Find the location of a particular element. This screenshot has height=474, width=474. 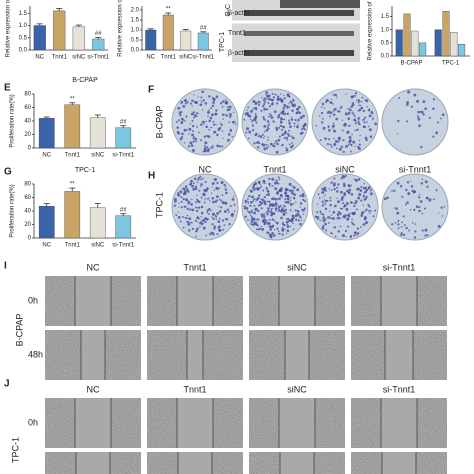

y-axis-label: Proliferation rate(%) is located at coordinates (13, 120).